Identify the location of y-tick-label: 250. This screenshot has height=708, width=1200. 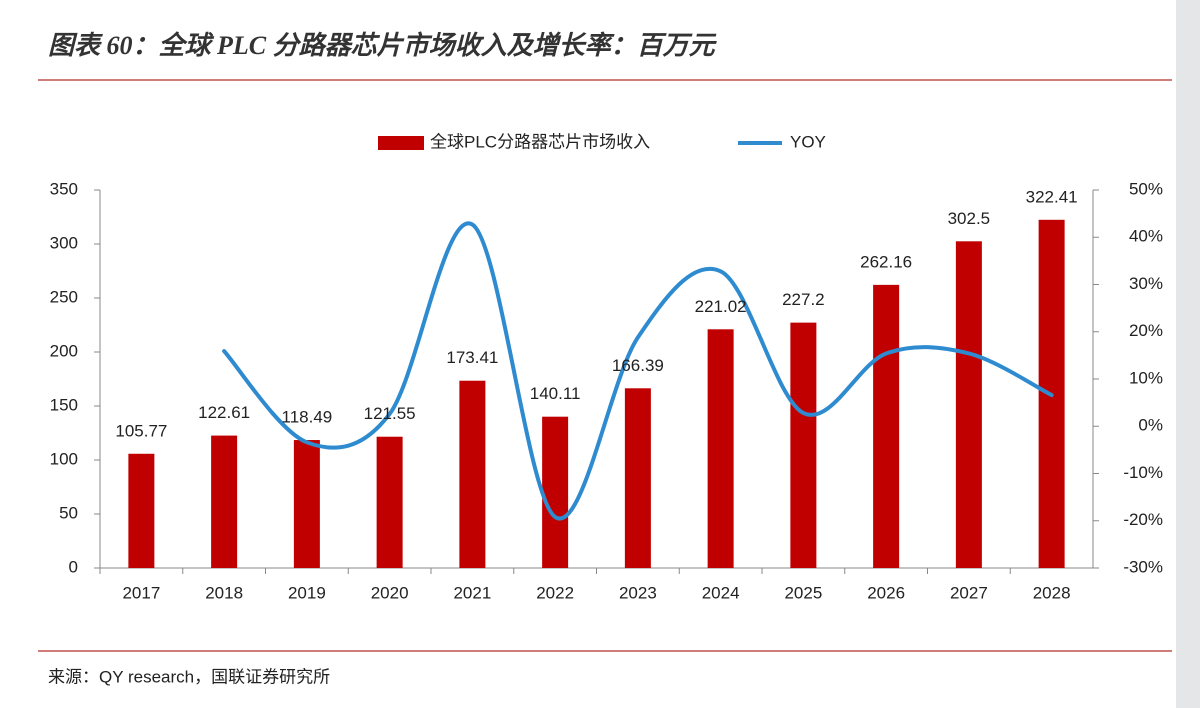
(64, 296).